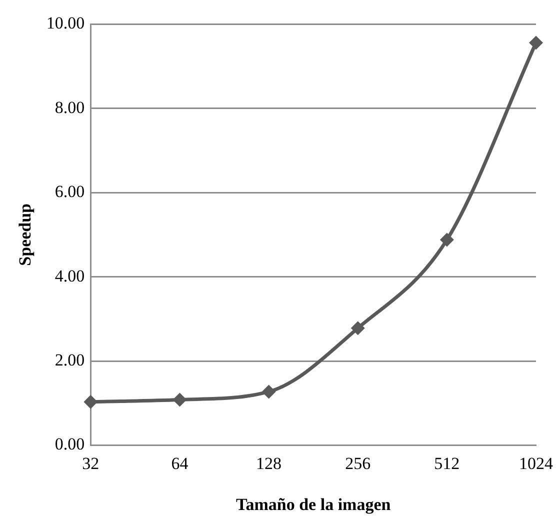 The width and height of the screenshot is (558, 524). I want to click on x-tick-label: 32, so click(91, 463).